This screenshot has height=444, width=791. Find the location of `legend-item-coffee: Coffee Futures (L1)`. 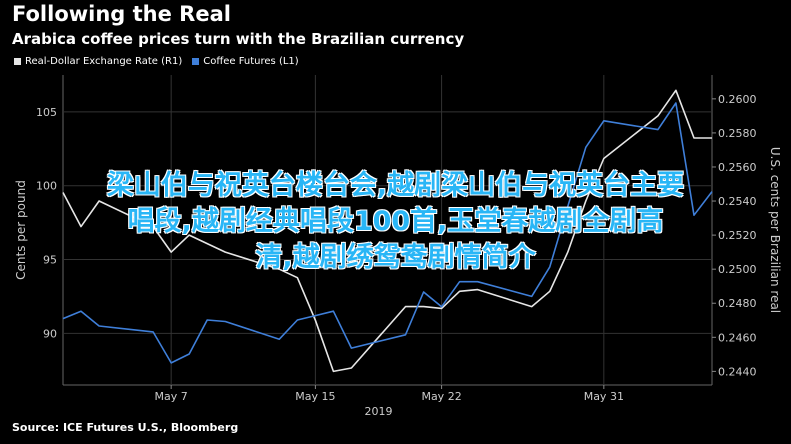

legend-item-coffee: Coffee Futures (L1) is located at coordinates (245, 61).